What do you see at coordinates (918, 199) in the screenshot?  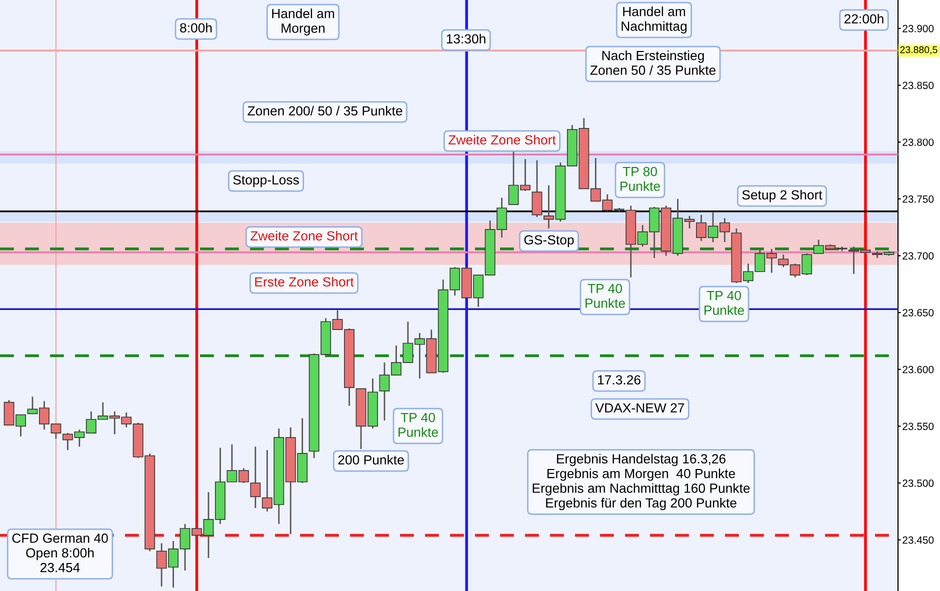 I see `y-tick-label: 23.750` at bounding box center [918, 199].